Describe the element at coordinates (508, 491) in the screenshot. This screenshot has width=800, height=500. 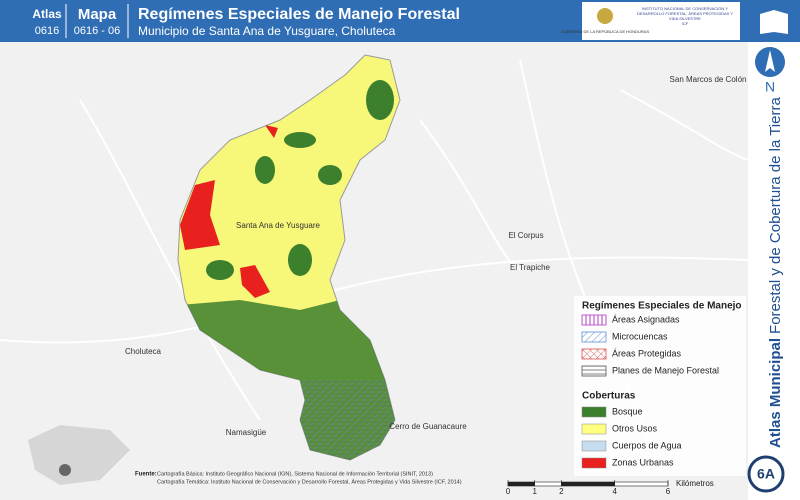
I see `scale-label: 0` at that location.